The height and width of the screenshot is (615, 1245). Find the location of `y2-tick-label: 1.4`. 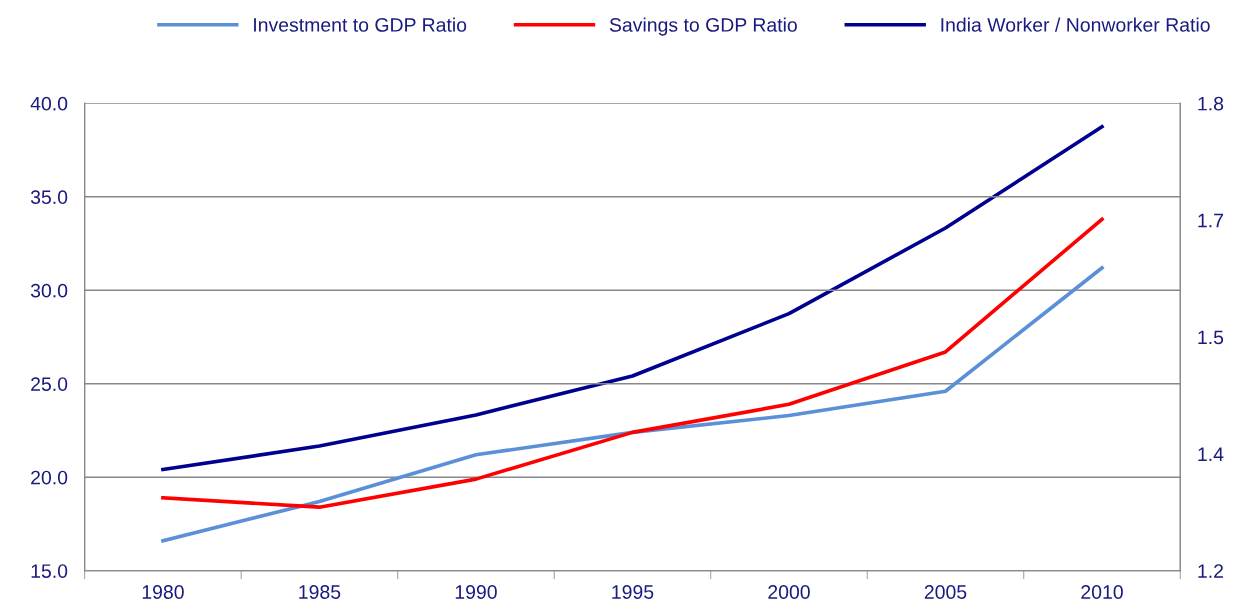

y2-tick-label: 1.4 is located at coordinates (1211, 454).